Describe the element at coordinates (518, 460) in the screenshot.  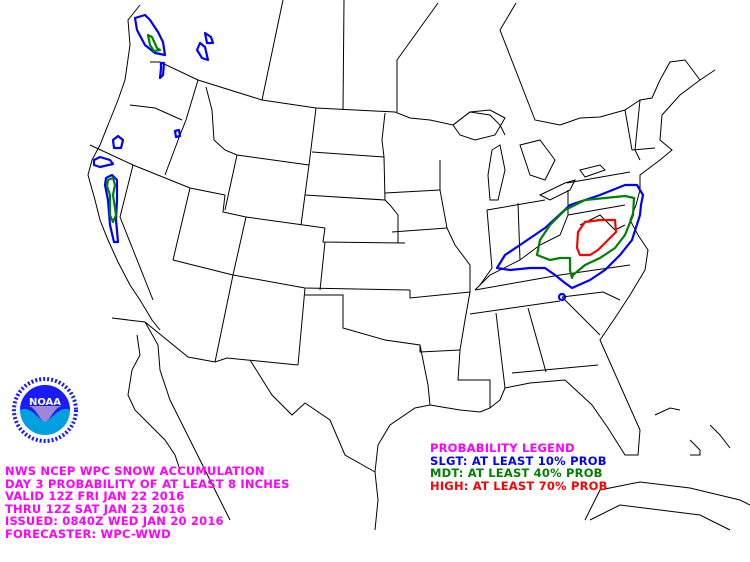
I see `legend-item-slgt: SLGT: AT LEAST 10% PROB` at that location.